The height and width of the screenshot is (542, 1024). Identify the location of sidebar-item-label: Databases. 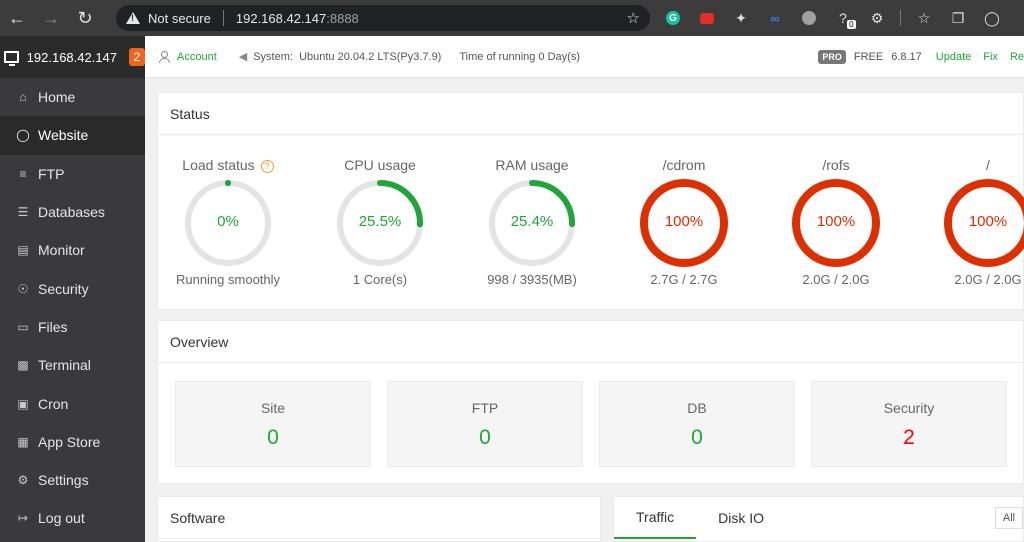
(71, 212).